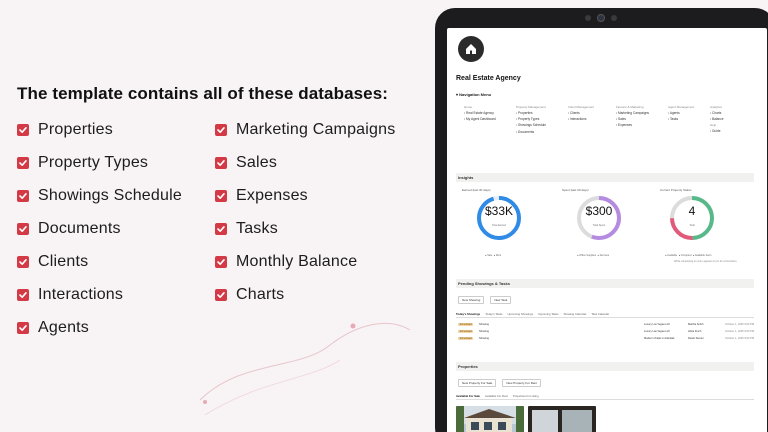 This screenshot has width=768, height=432. Describe the element at coordinates (657, 324) in the screenshot. I see `row-property: Luxury Los Vegas Loft` at that location.